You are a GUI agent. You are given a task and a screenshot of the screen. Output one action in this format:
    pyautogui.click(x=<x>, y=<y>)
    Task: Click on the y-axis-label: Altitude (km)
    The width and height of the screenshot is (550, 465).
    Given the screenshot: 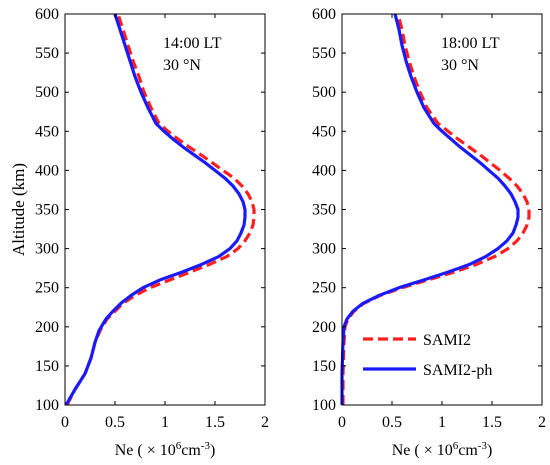 What is the action you would take?
    pyautogui.click(x=18, y=209)
    